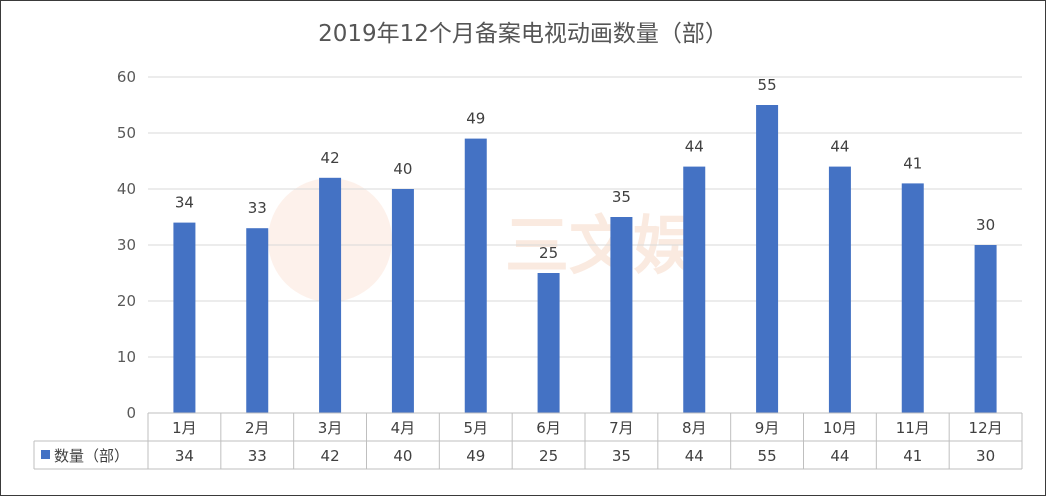 This screenshot has width=1046, height=496. What do you see at coordinates (621, 456) in the screenshot?
I see `table-value-cell: 35` at bounding box center [621, 456].